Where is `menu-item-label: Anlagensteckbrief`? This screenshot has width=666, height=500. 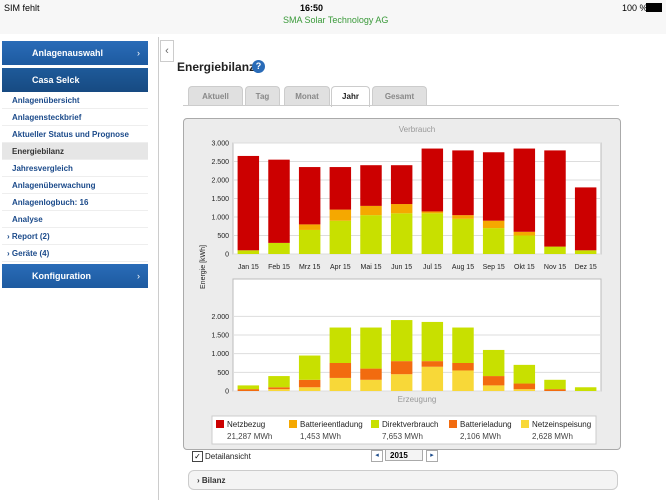 menu-item-label: Anlagensteckbrief is located at coordinates (47, 117).